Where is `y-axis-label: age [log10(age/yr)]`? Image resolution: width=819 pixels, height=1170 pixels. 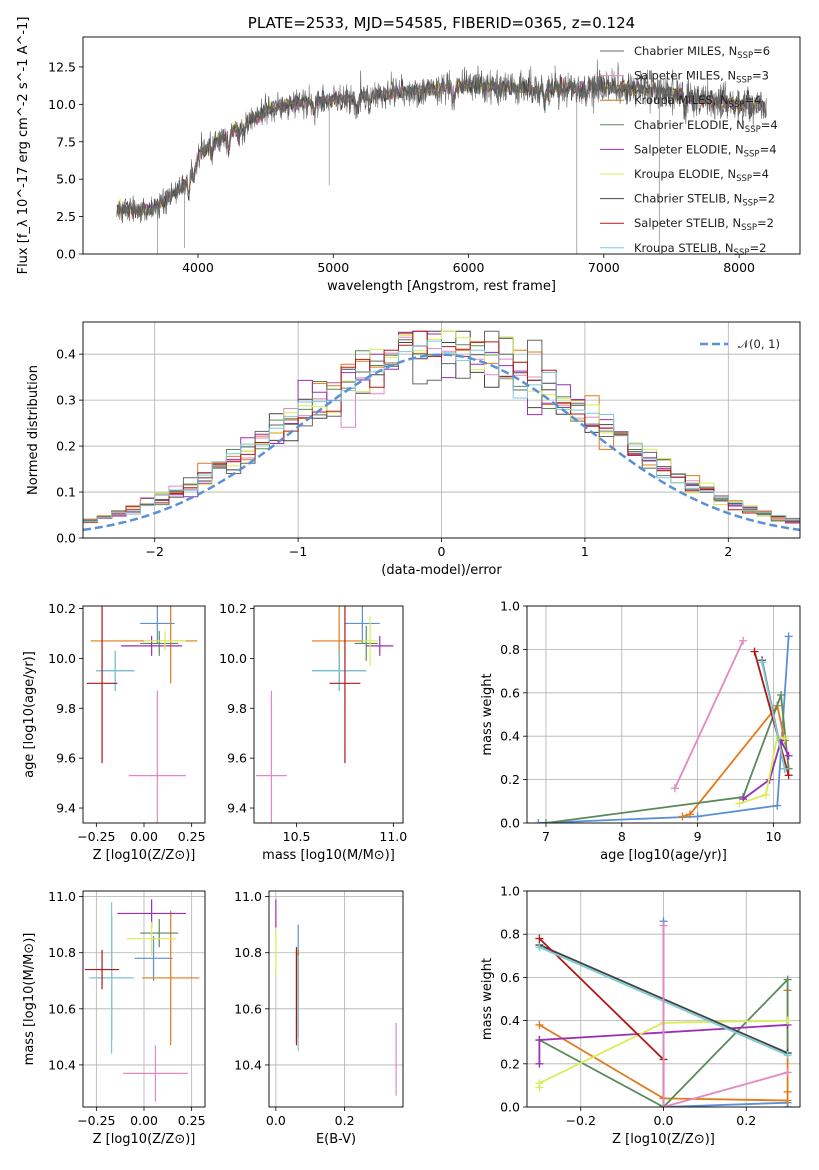
y-axis-label: age [log10(age/yr)] is located at coordinates (29, 714).